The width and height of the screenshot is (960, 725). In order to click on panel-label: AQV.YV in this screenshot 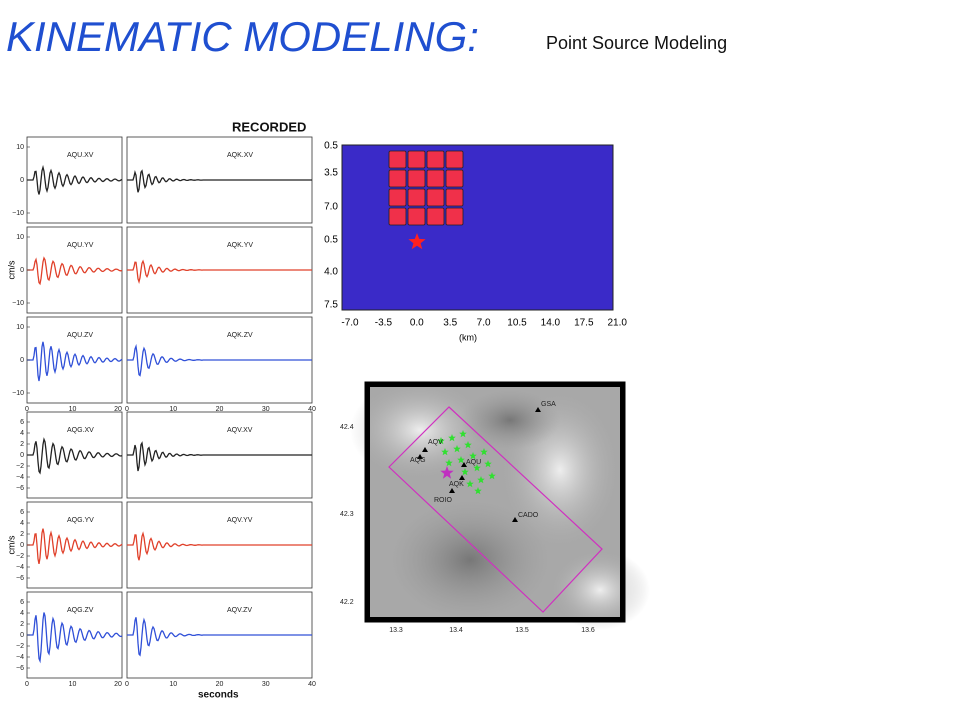, I will do `click(240, 520)`.